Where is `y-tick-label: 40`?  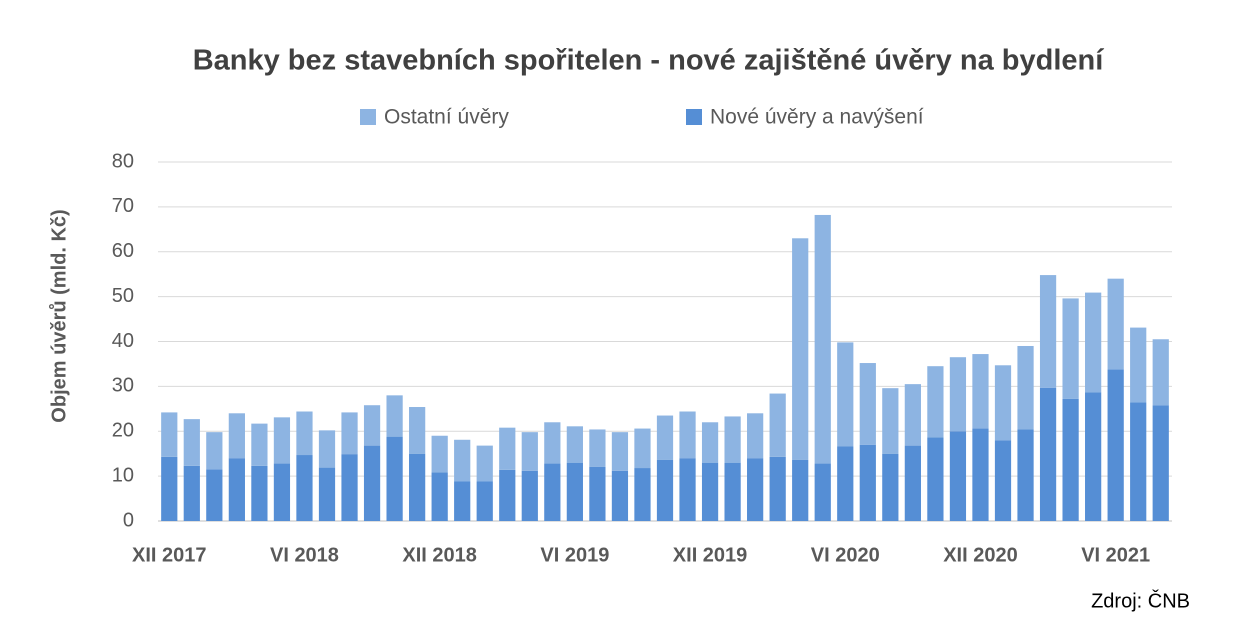
y-tick-label: 40 is located at coordinates (123, 341).